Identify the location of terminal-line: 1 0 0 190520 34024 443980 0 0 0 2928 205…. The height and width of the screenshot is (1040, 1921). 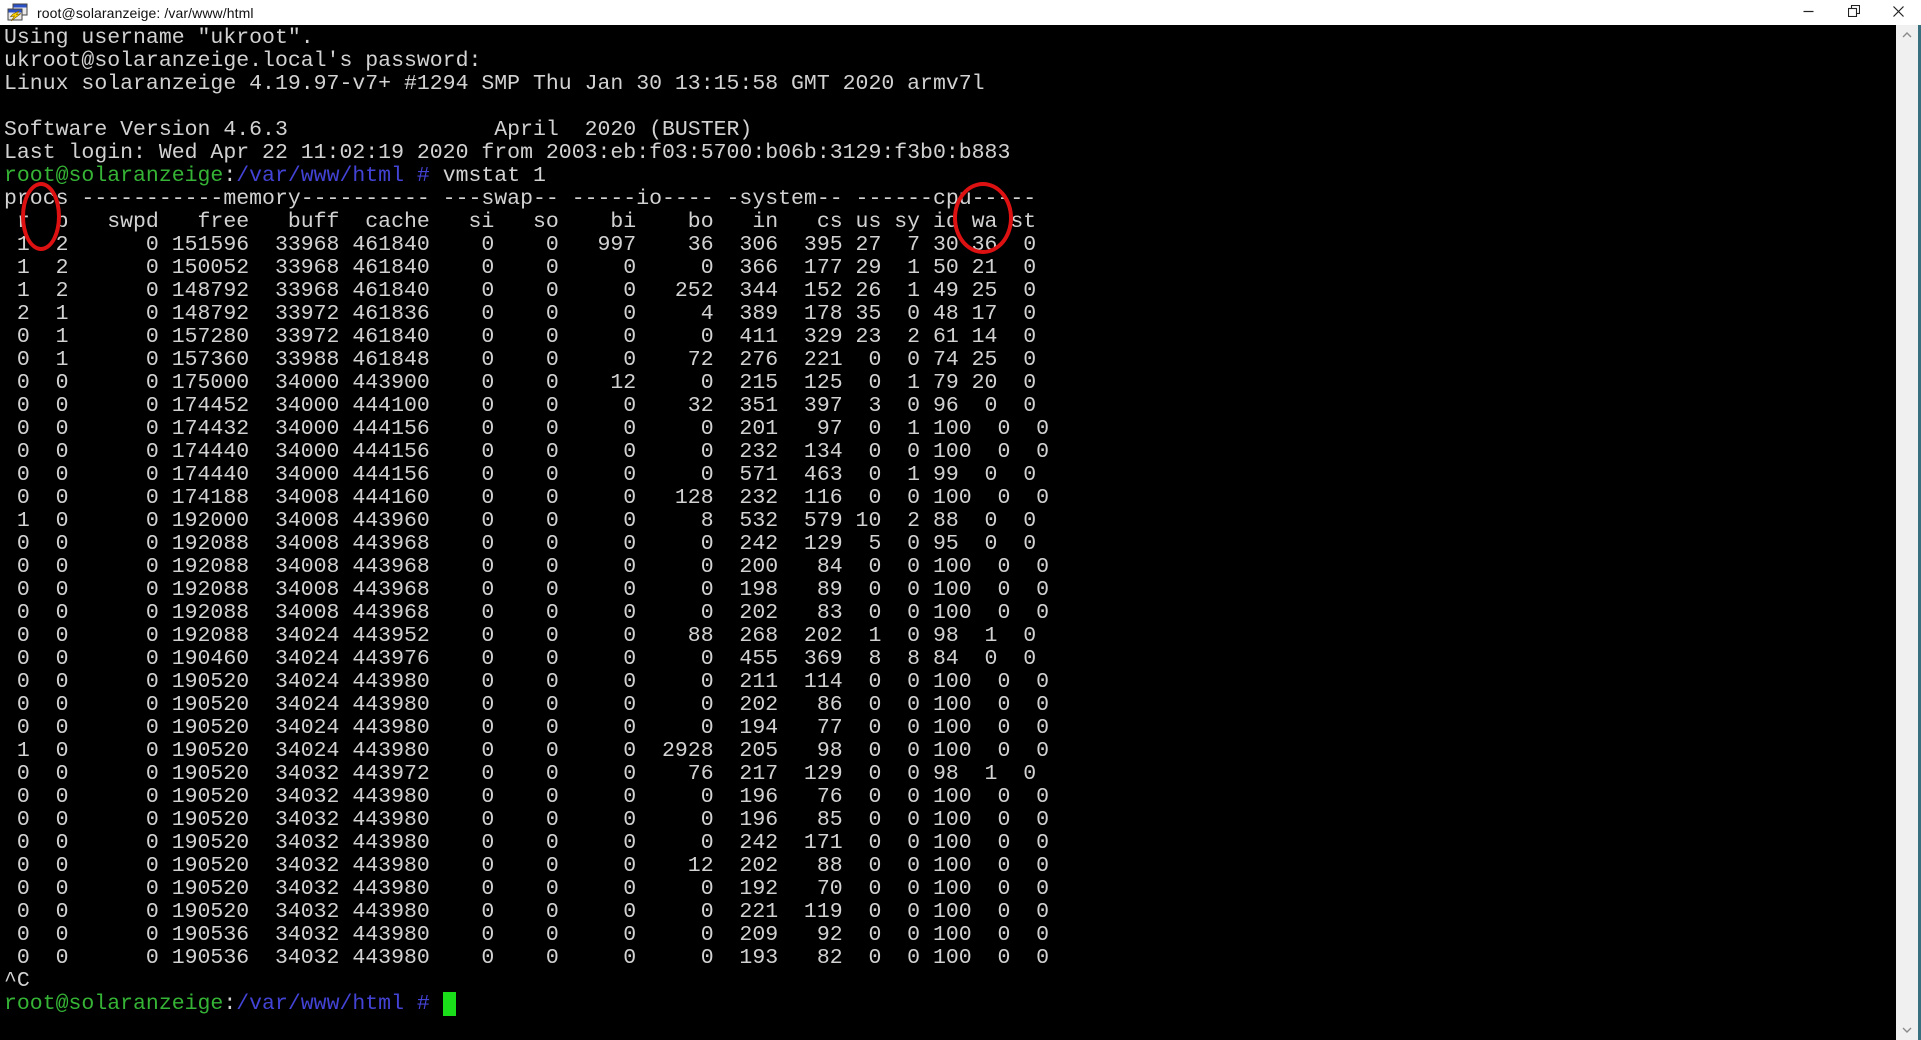
(527, 751).